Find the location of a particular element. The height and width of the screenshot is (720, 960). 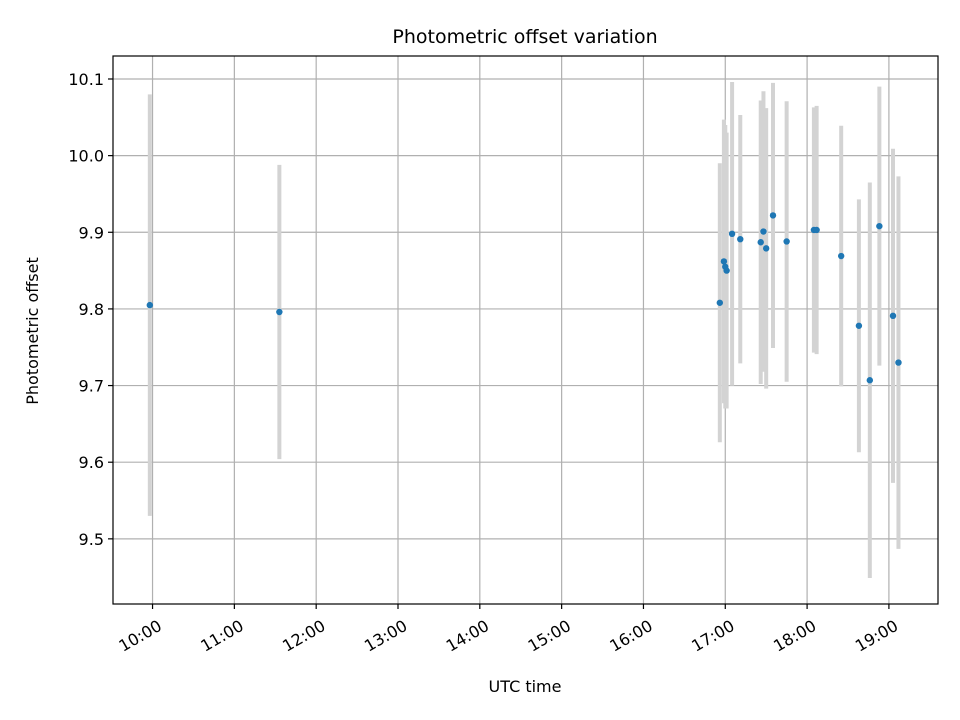

y-tick-label: 9.8 is located at coordinates (91, 309).